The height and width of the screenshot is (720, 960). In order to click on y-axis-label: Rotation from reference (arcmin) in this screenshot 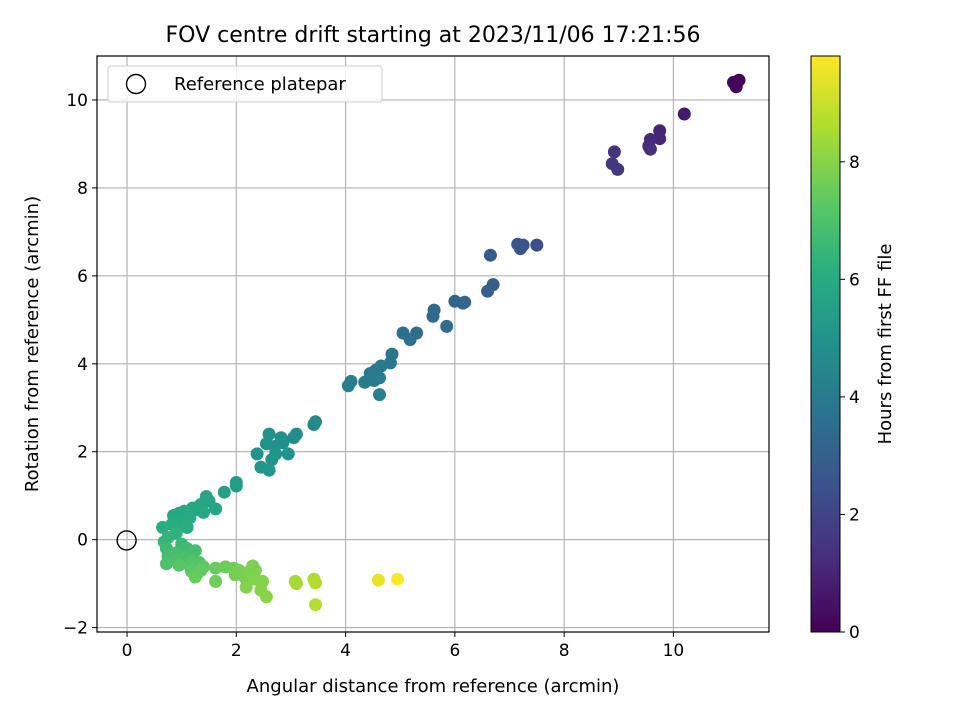, I will do `click(32, 344)`.